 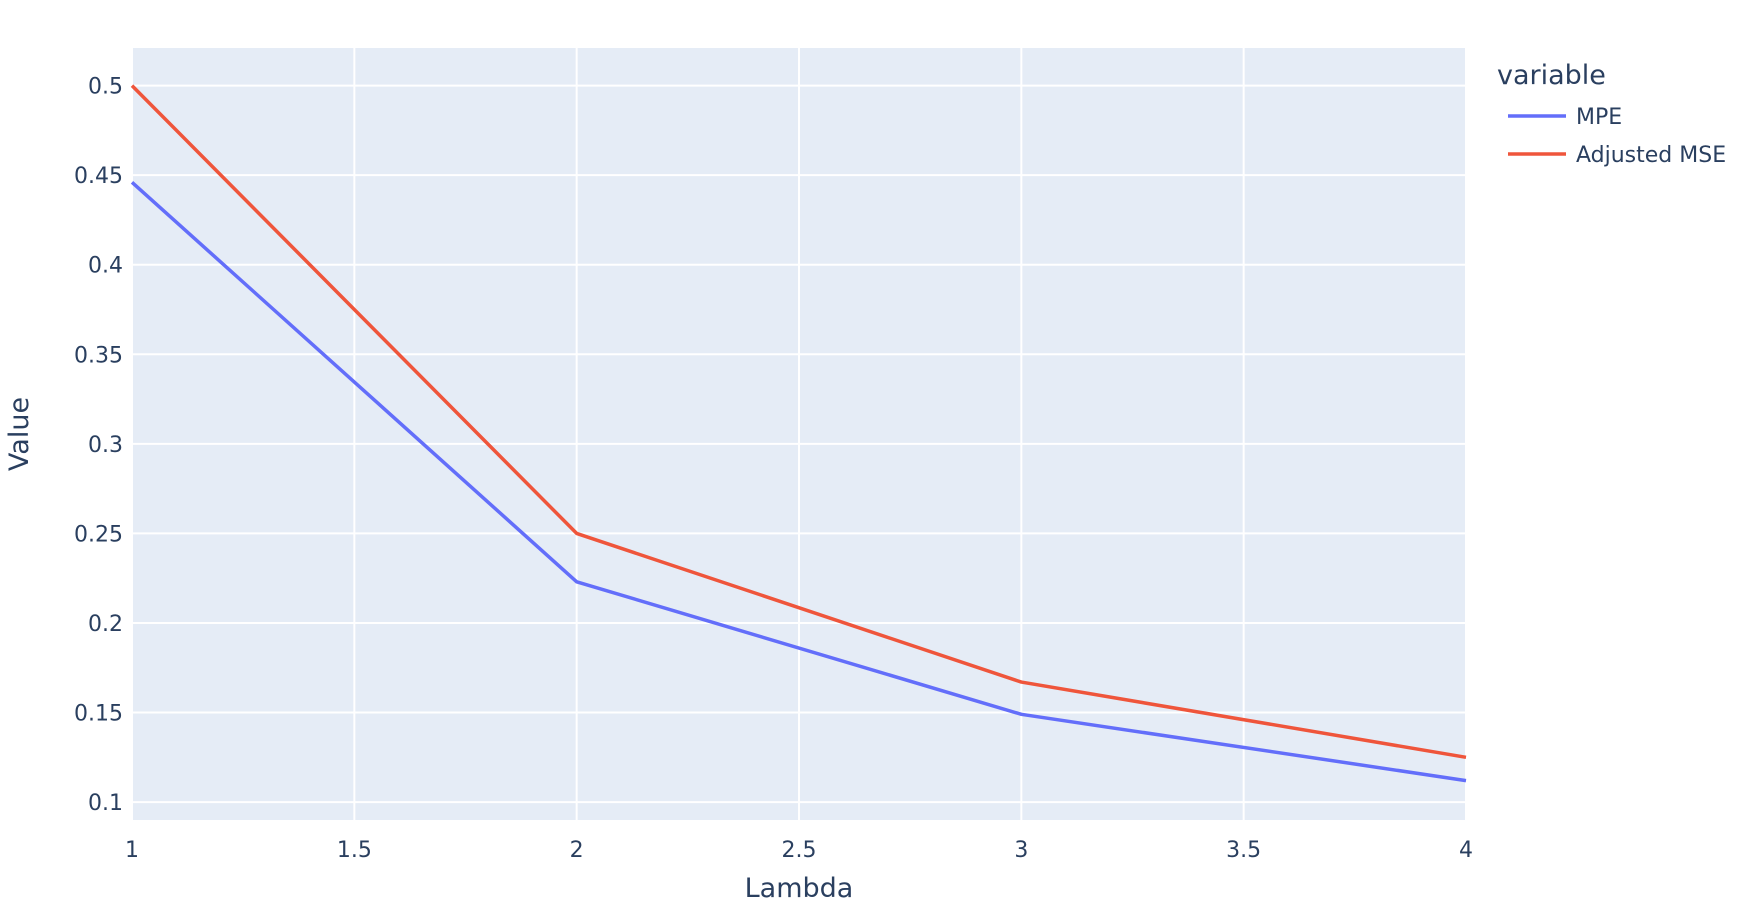 I want to click on y-tick-label: 0.2, so click(x=105, y=624).